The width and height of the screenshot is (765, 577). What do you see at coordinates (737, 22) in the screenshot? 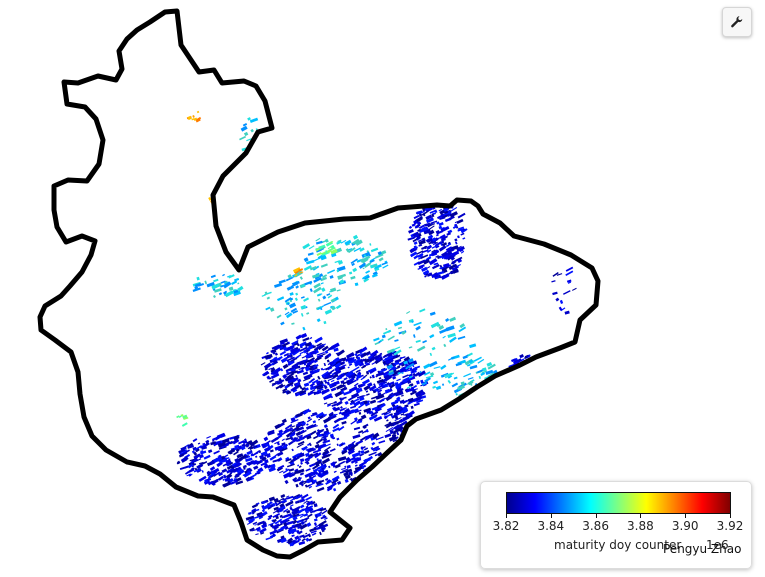
I see `map-tools-button` at bounding box center [737, 22].